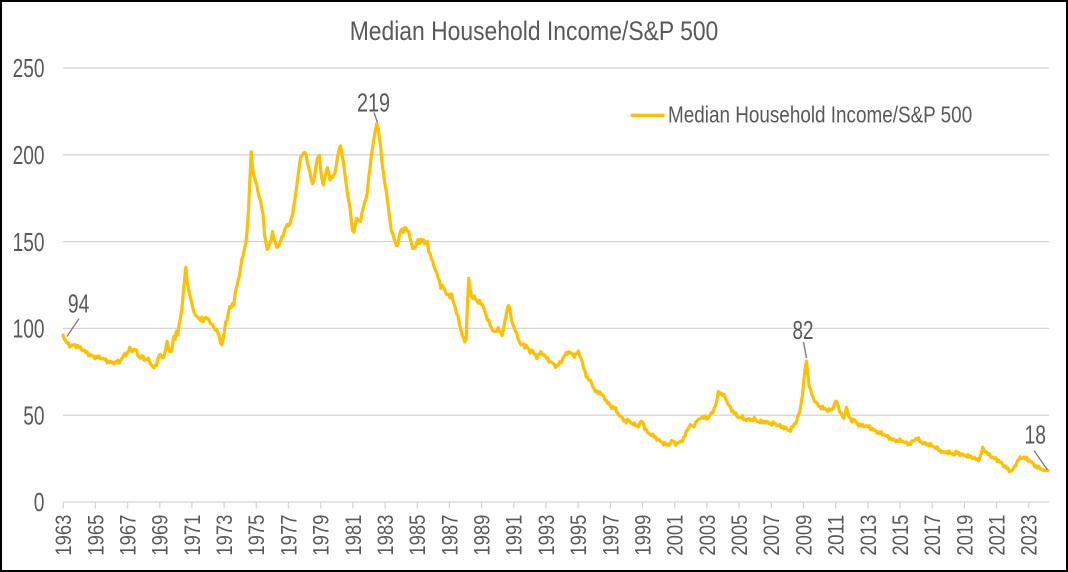  What do you see at coordinates (29, 328) in the screenshot?
I see `svg-text: 100` at bounding box center [29, 328].